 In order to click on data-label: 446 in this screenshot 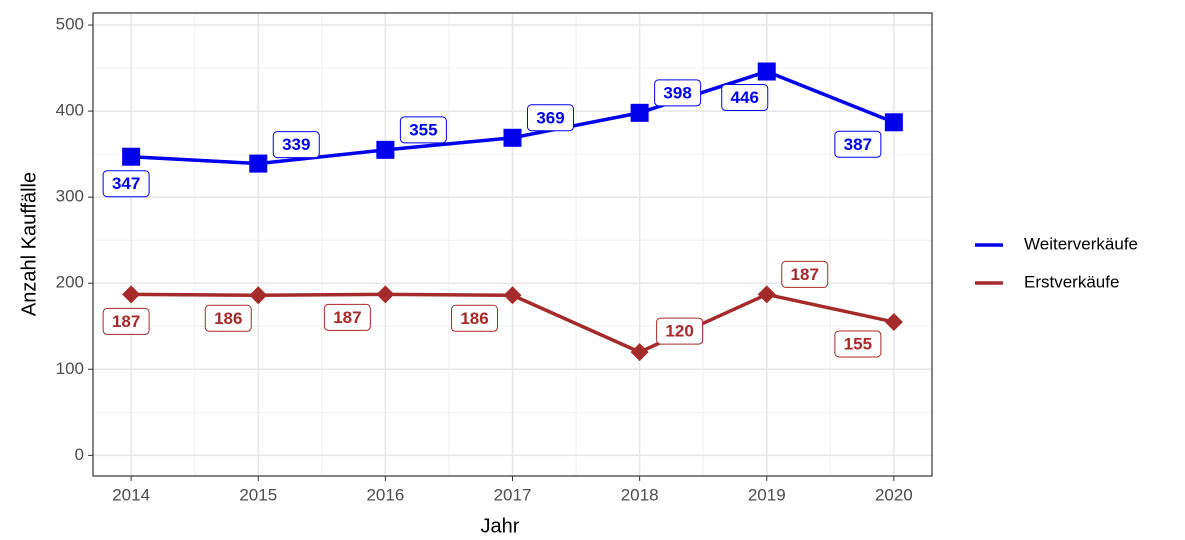, I will do `click(745, 97)`.